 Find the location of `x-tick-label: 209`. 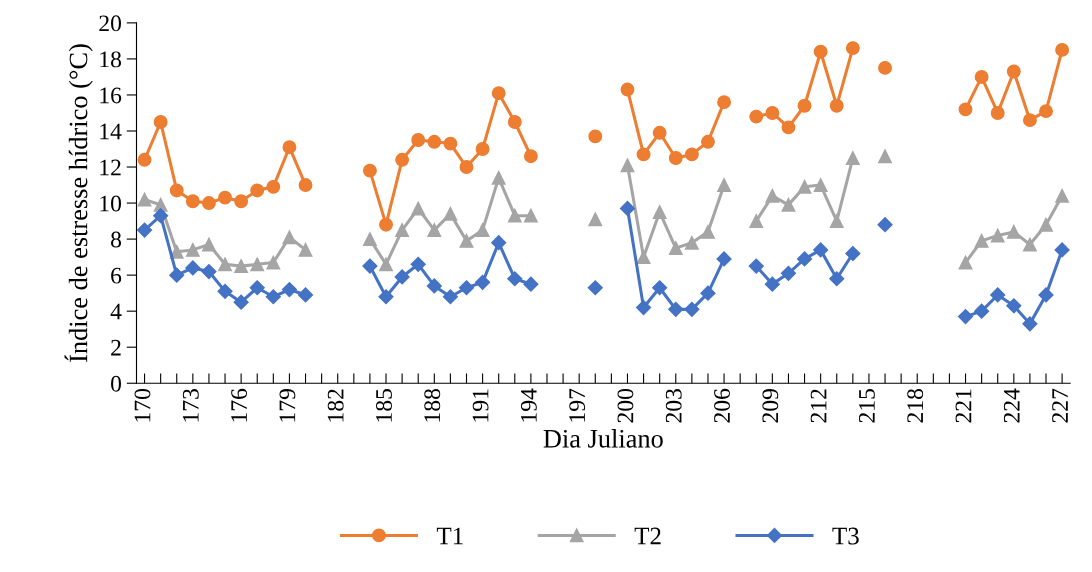

x-tick-label: 209 is located at coordinates (770, 406).